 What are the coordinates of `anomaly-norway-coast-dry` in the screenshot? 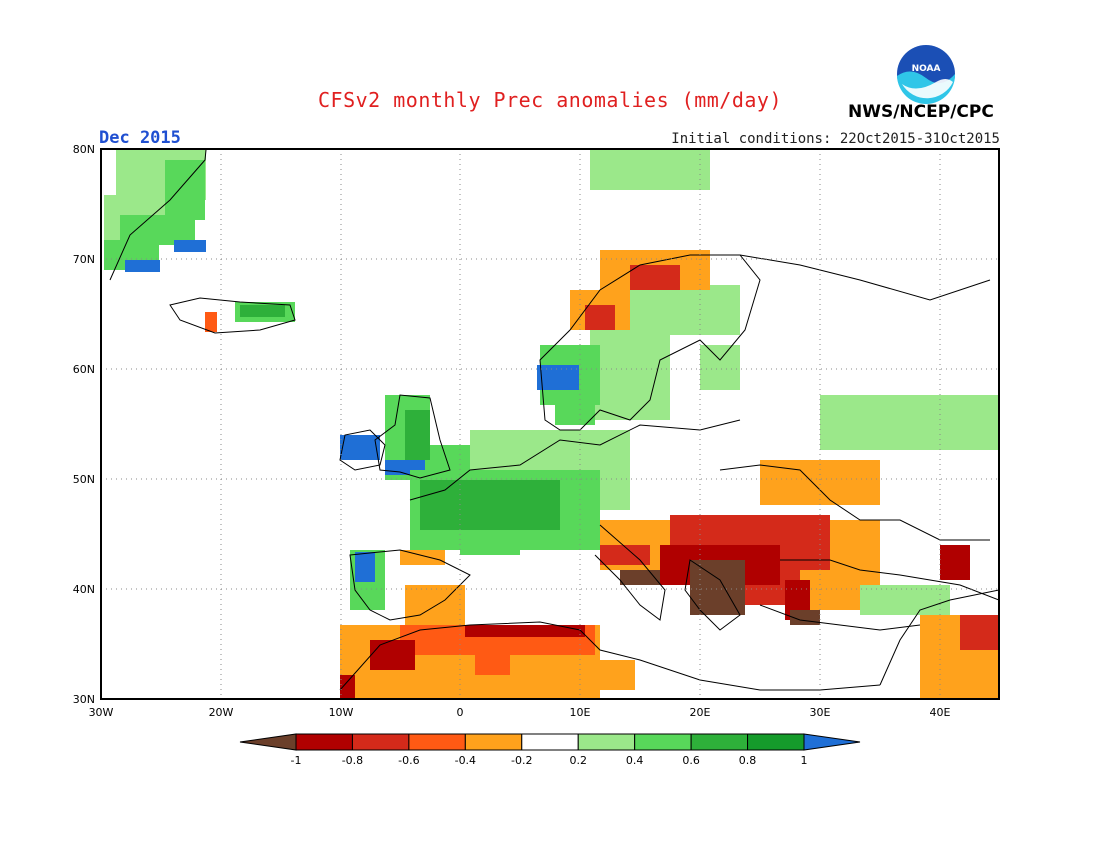 It's located at (632, 297).